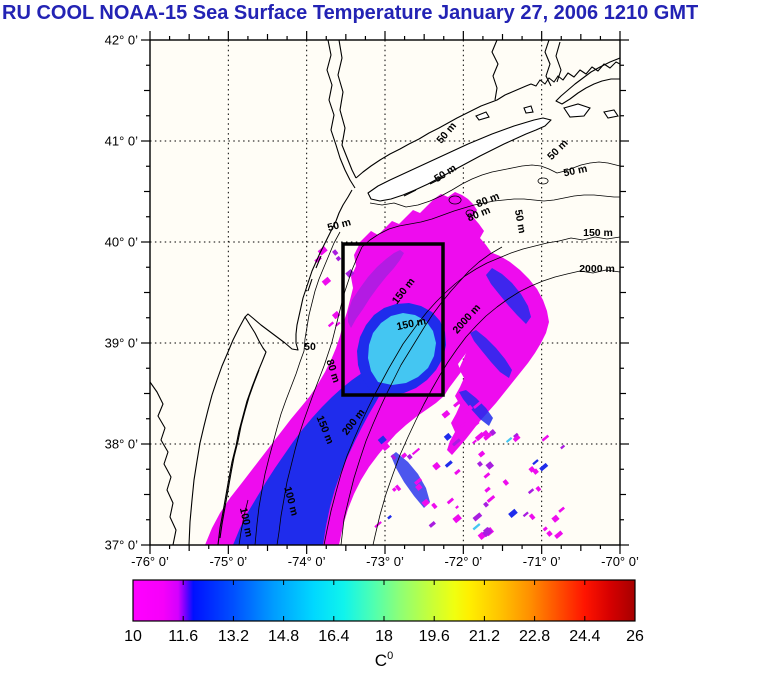  What do you see at coordinates (122, 242) in the screenshot?
I see `lat-axis-label: 40° 0’` at bounding box center [122, 242].